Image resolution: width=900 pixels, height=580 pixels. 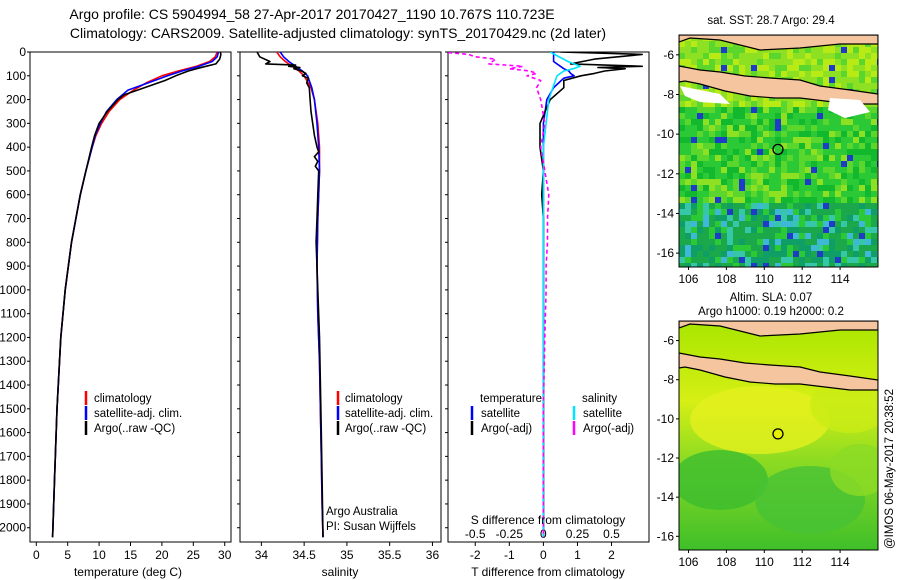 What do you see at coordinates (611, 534) in the screenshot?
I see `s-diff-tick-label: 0.5` at bounding box center [611, 534].